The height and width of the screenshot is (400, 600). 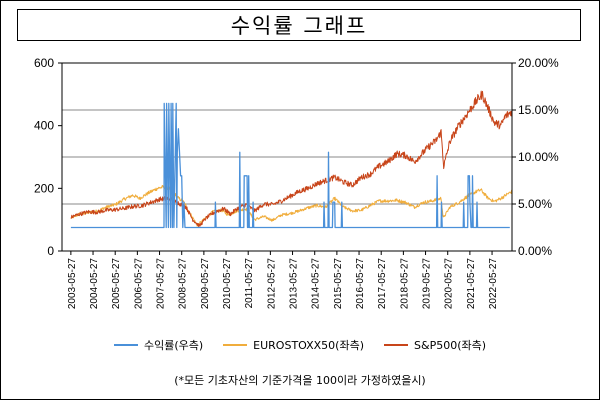 What do you see at coordinates (300, 380) in the screenshot?
I see `footnote: (*모든 기초자산의 기준가격을 100이라 가정하였을시)` at bounding box center [300, 380].